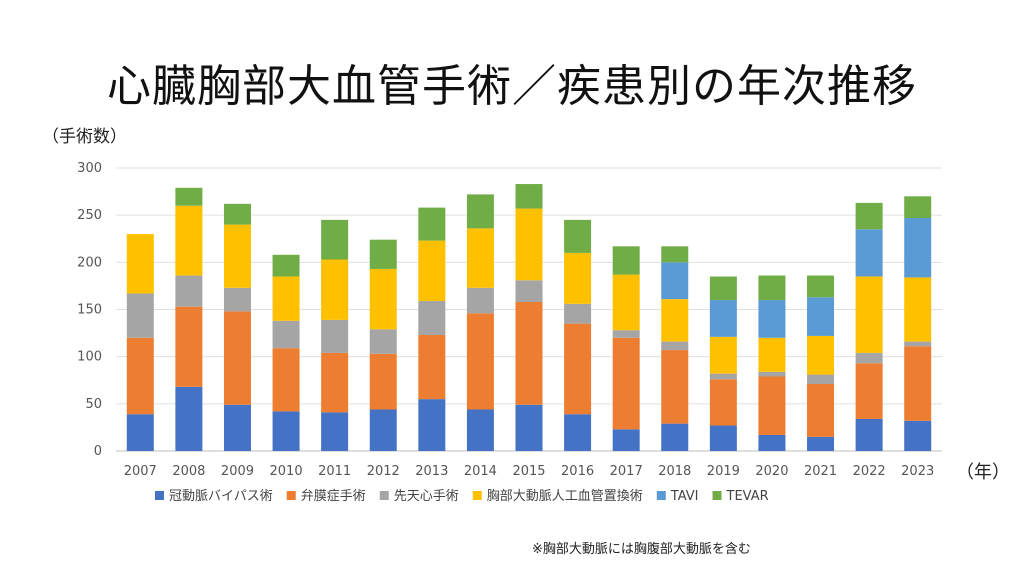  Describe the element at coordinates (188, 471) in the screenshot. I see `x-tick-label: 2008` at that location.